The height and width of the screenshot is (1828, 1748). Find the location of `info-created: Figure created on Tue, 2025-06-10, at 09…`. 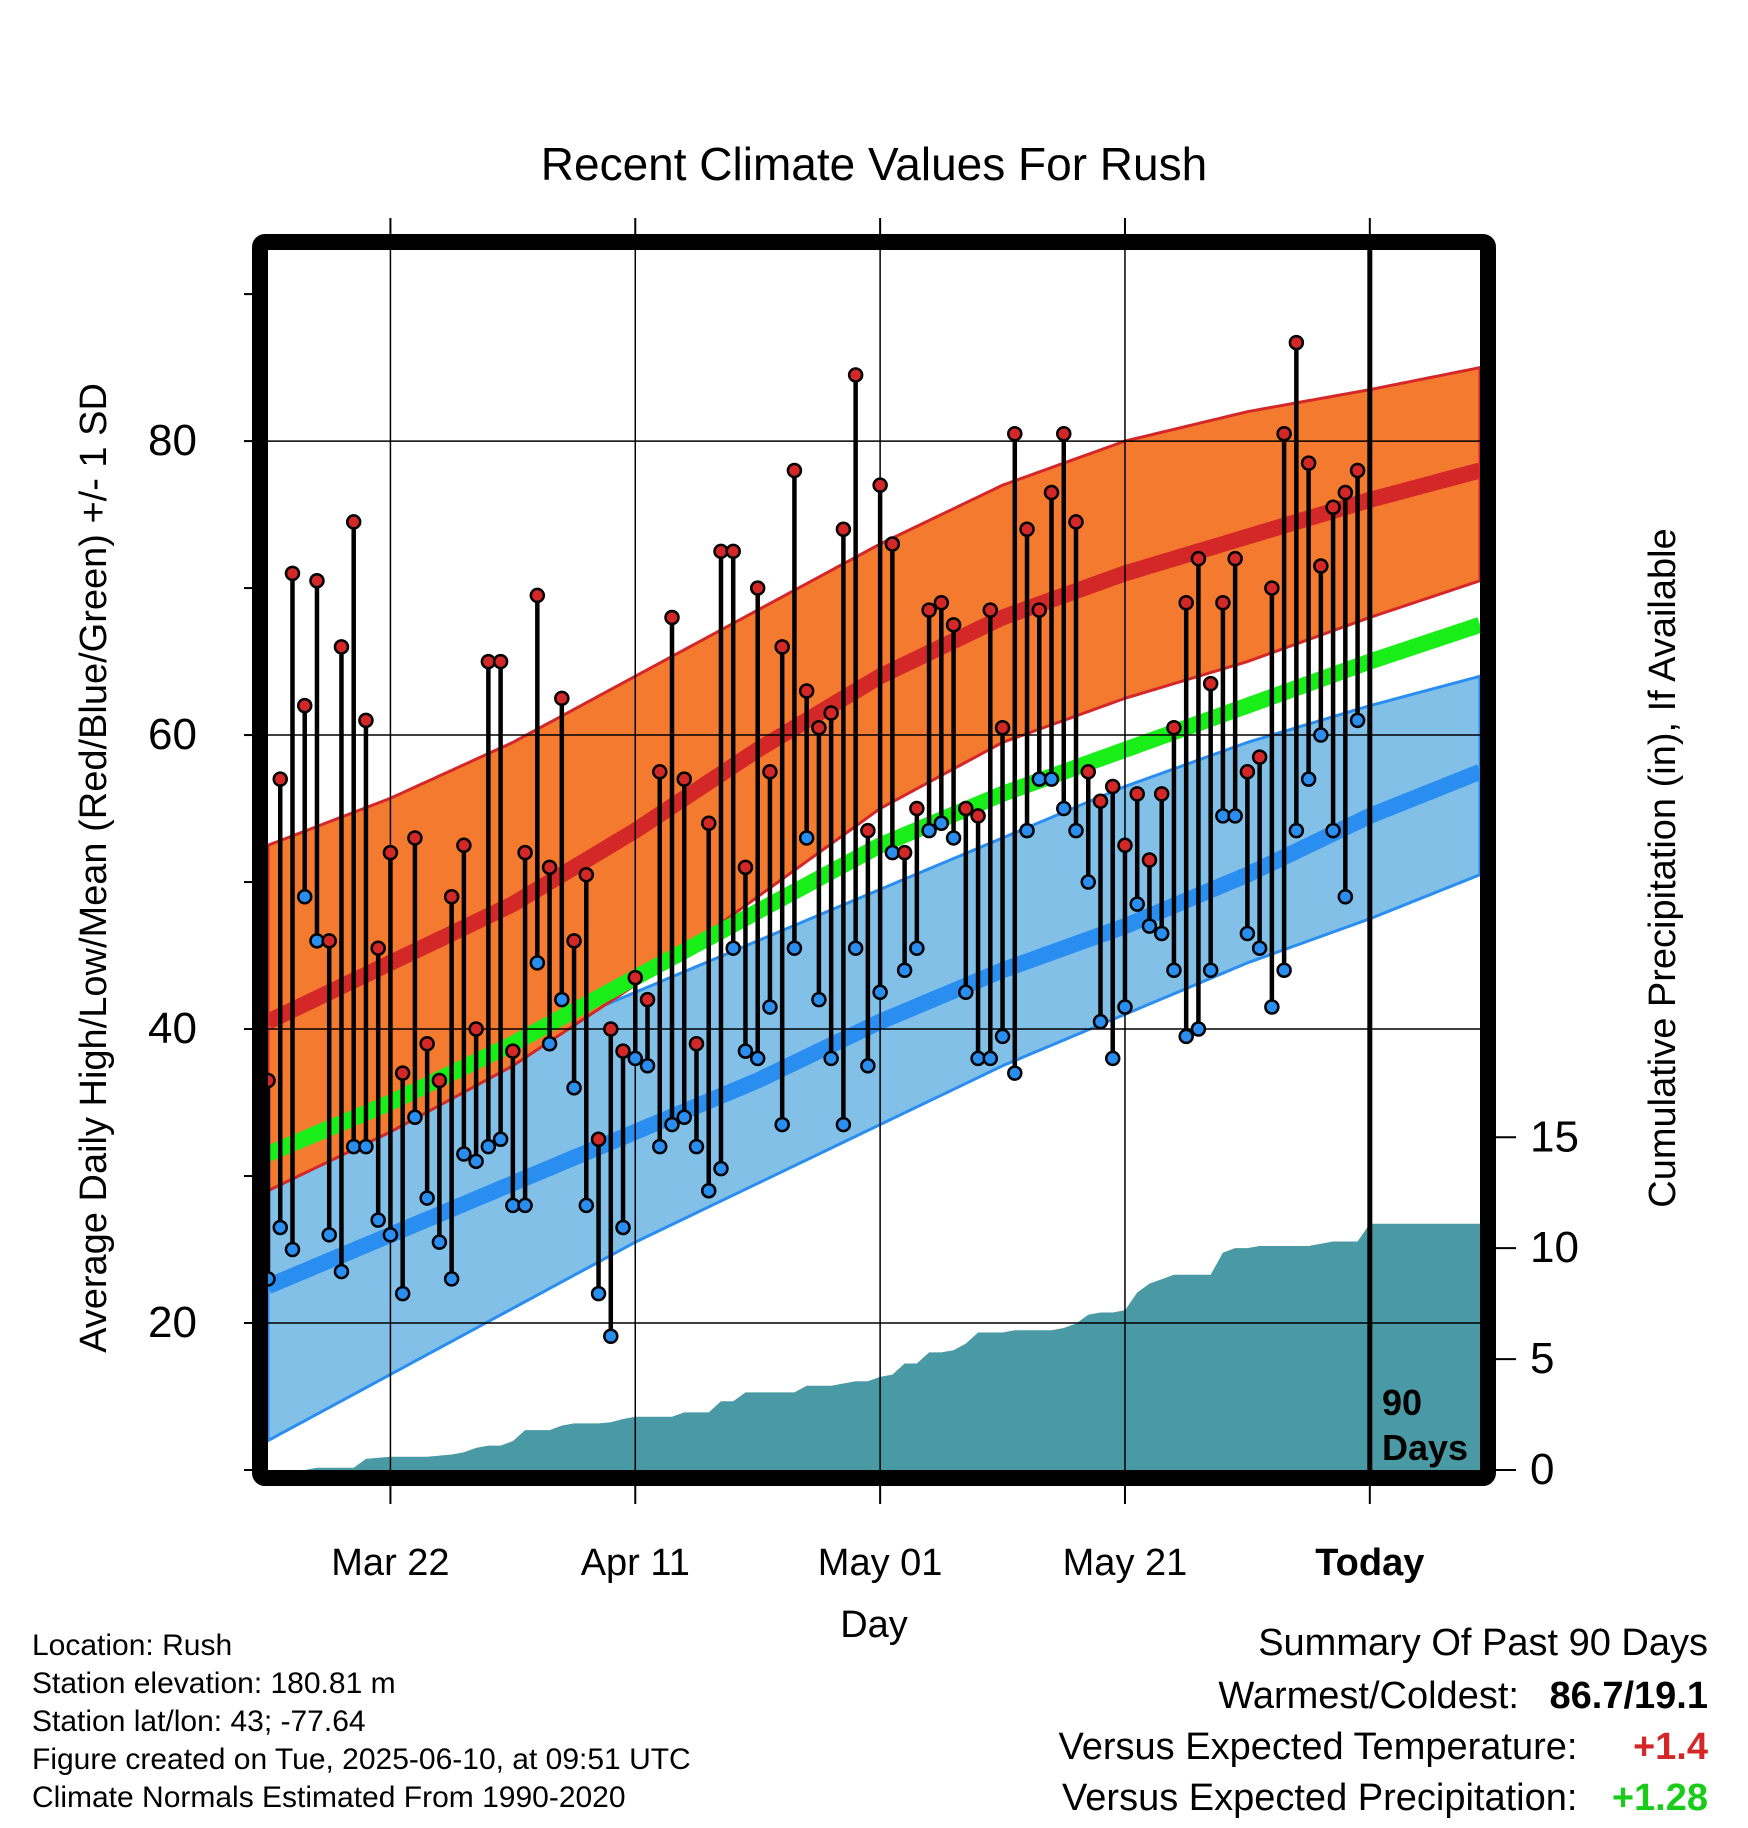

info-created: Figure created on Tue, 2025-06-10, at 09… is located at coordinates (361, 1759).